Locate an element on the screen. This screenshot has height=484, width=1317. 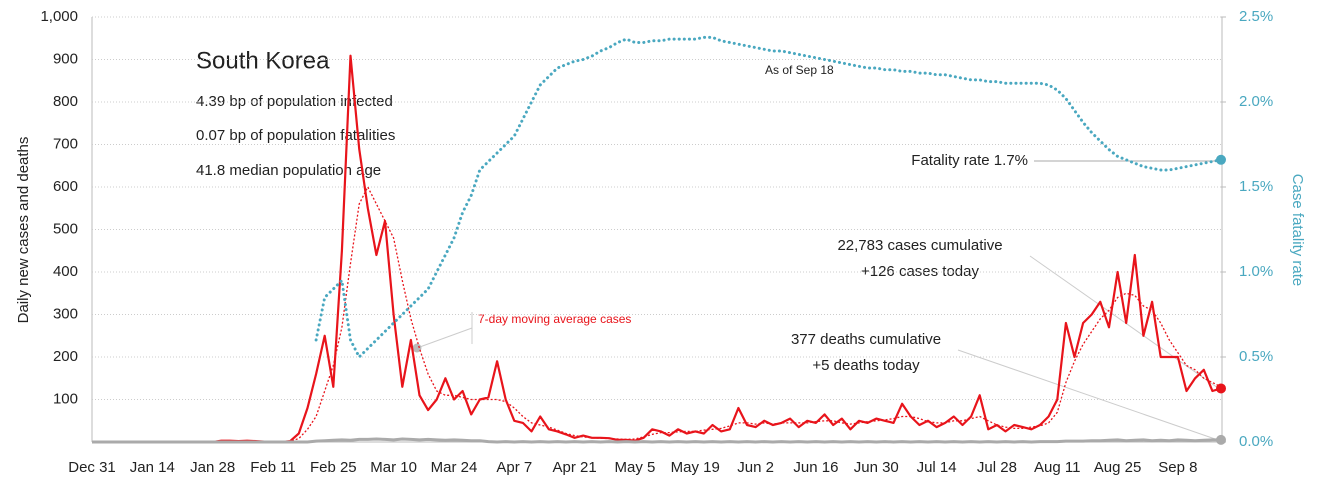
x-tick-label: Jul 28 is located at coordinates (997, 467).